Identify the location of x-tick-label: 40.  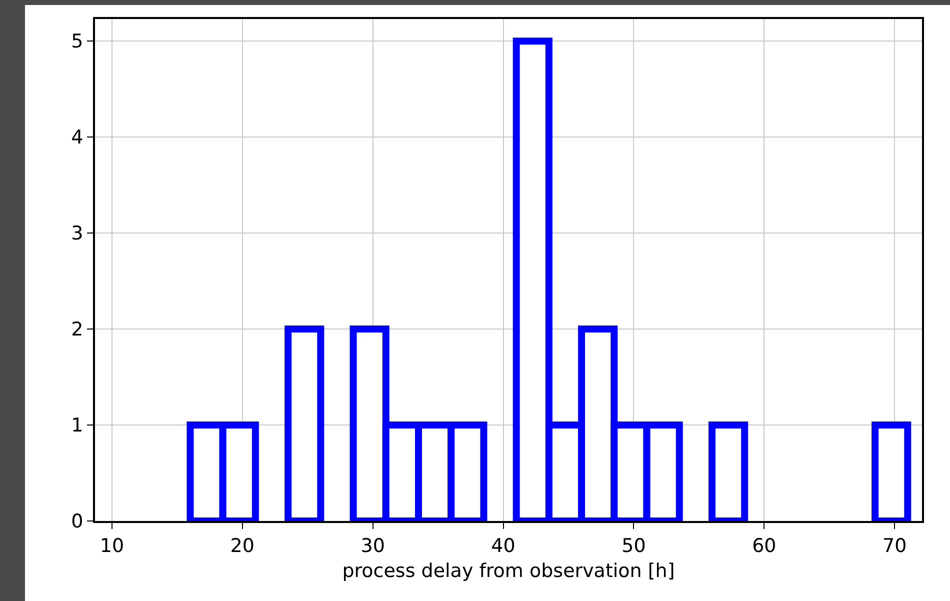
(503, 545).